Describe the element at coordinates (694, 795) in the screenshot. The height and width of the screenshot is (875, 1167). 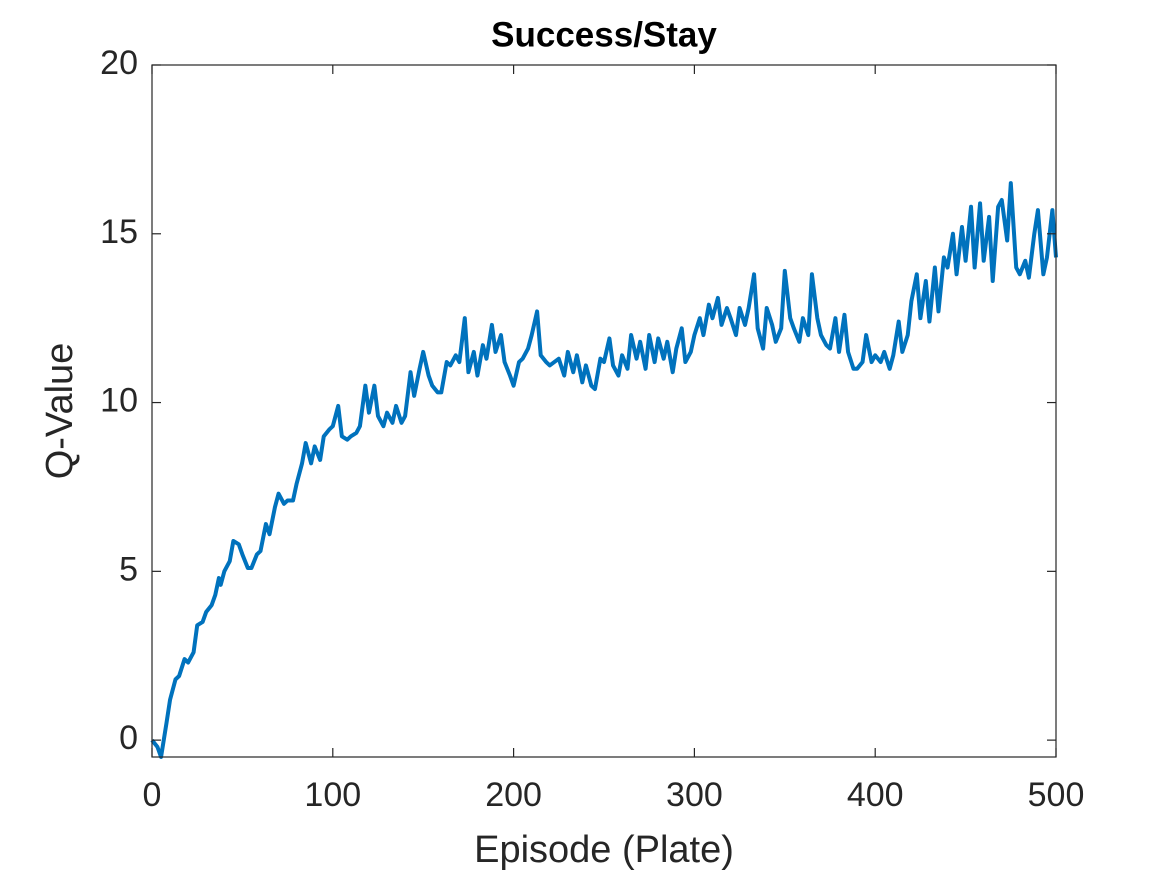
I see `x-tick-label: 300` at that location.